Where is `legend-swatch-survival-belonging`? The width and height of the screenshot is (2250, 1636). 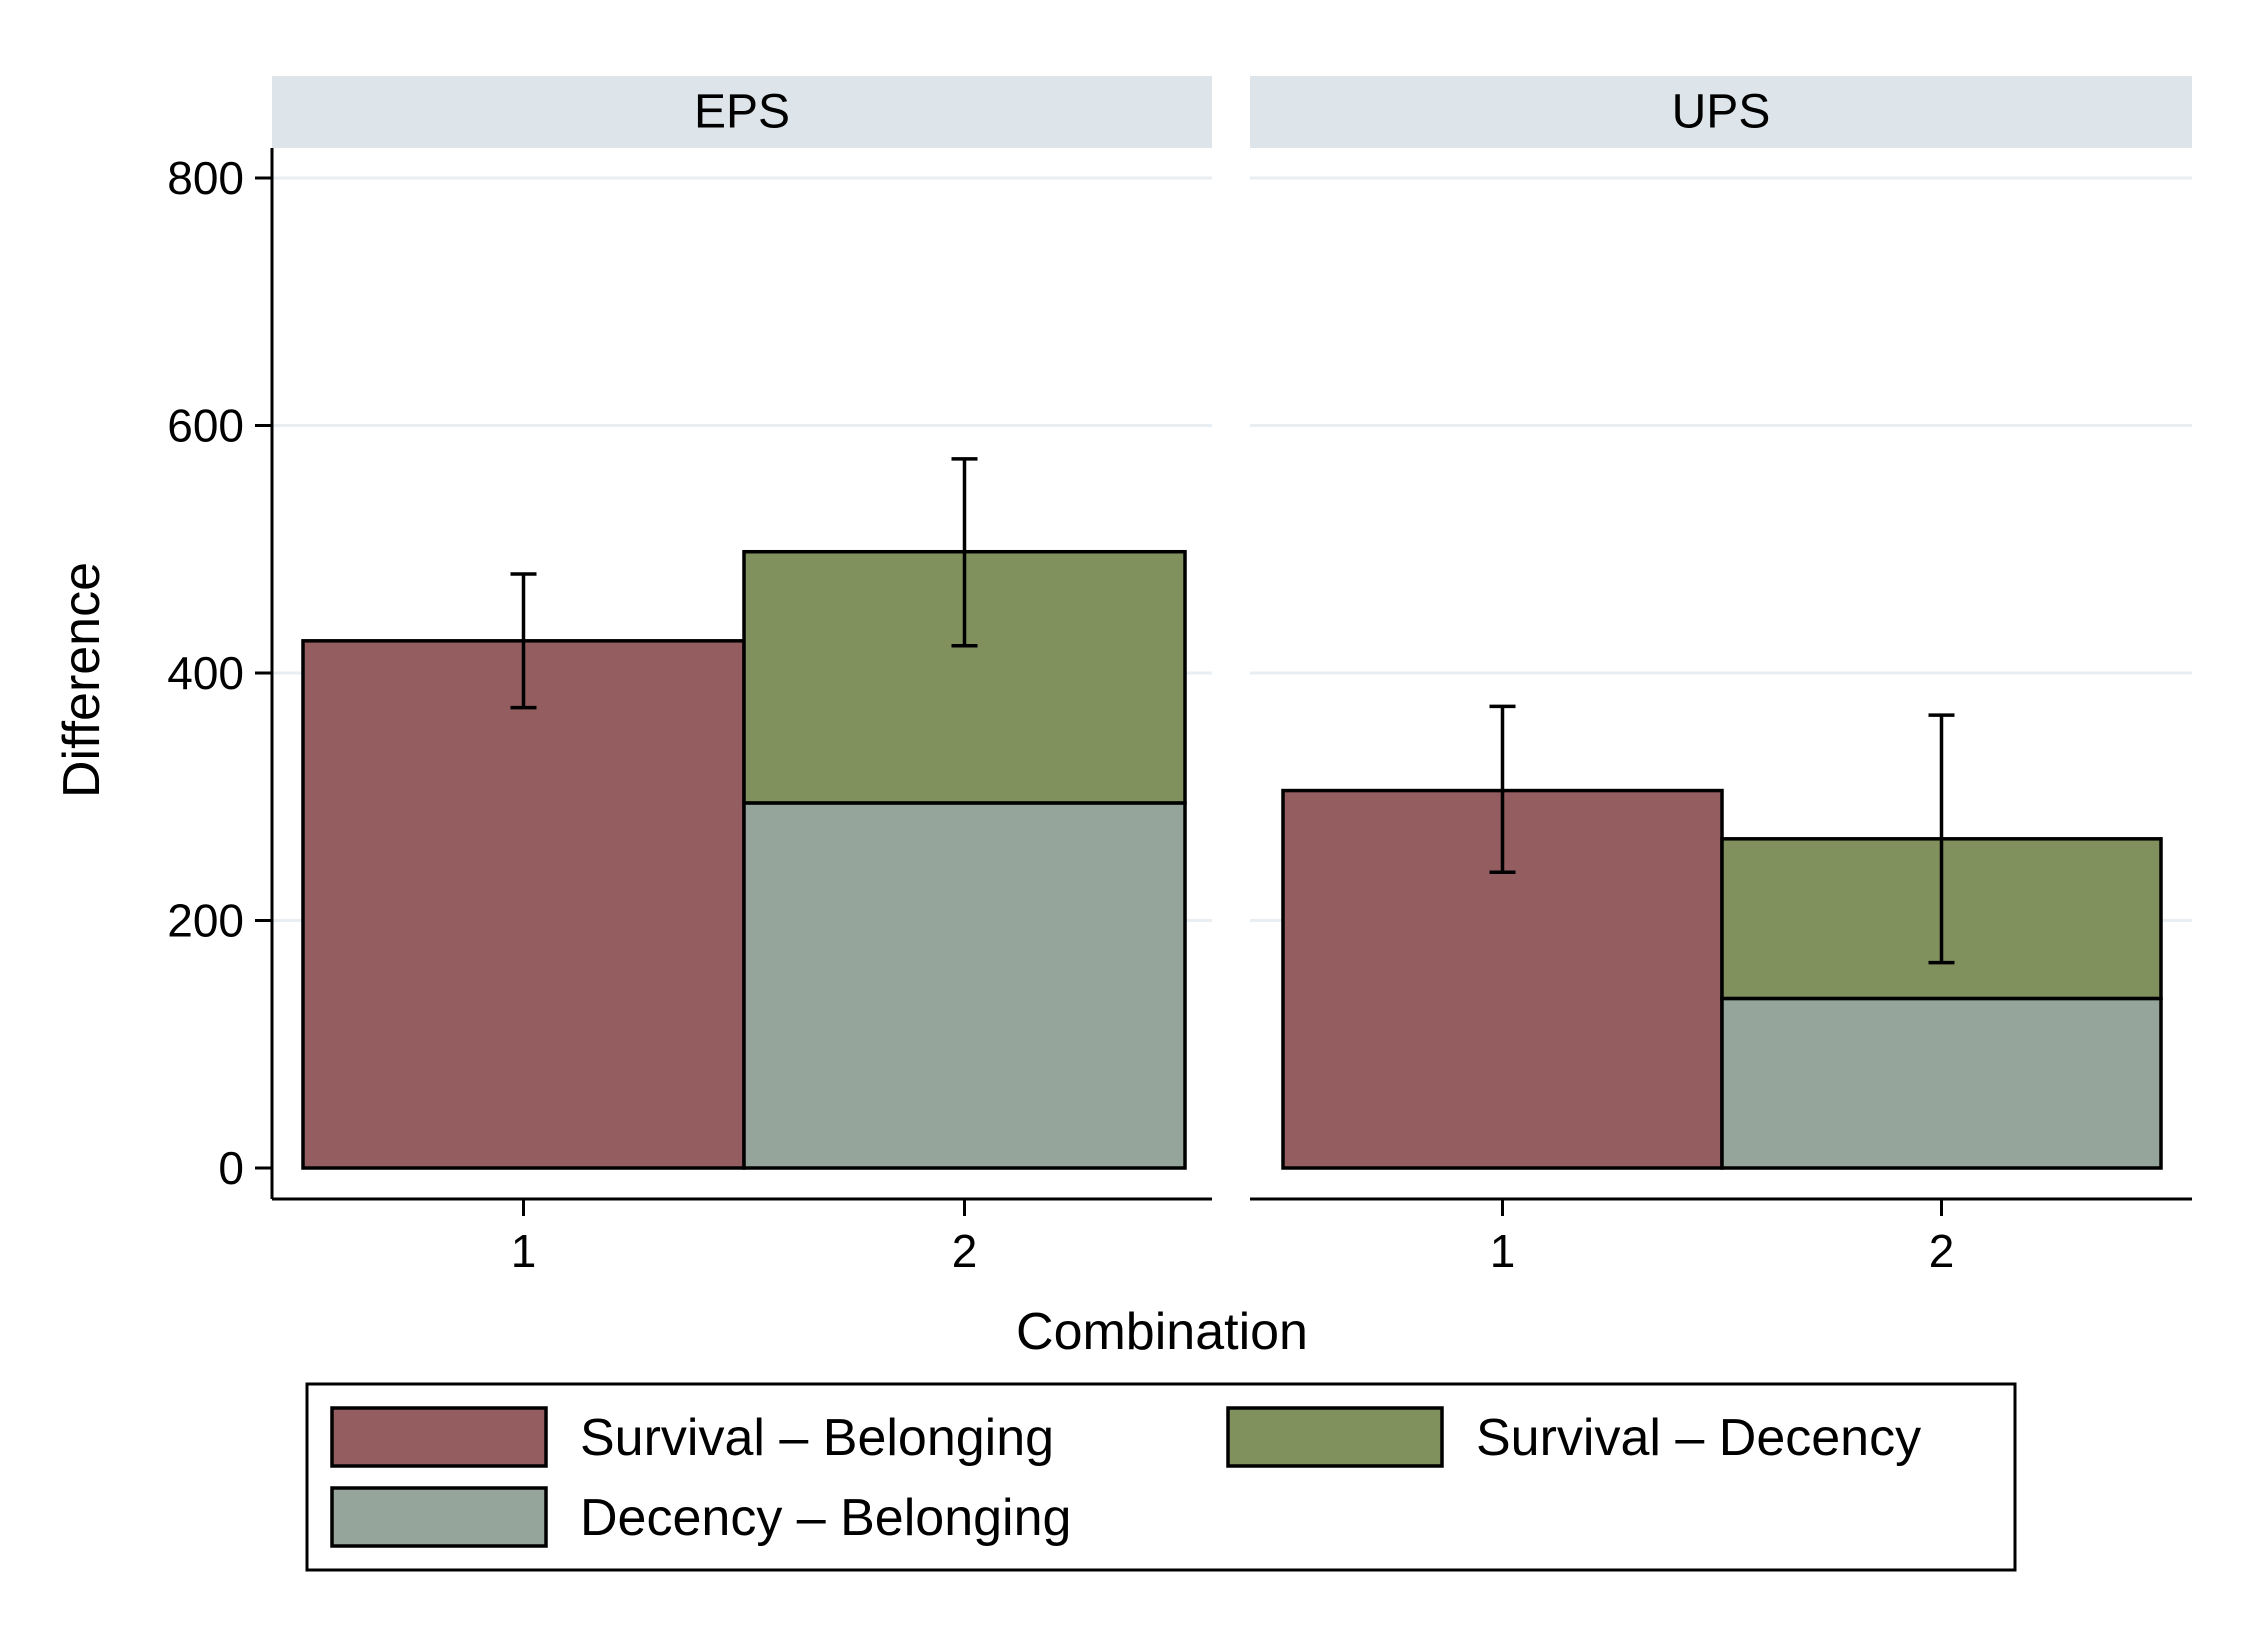 legend-swatch-survival-belonging is located at coordinates (439, 1437).